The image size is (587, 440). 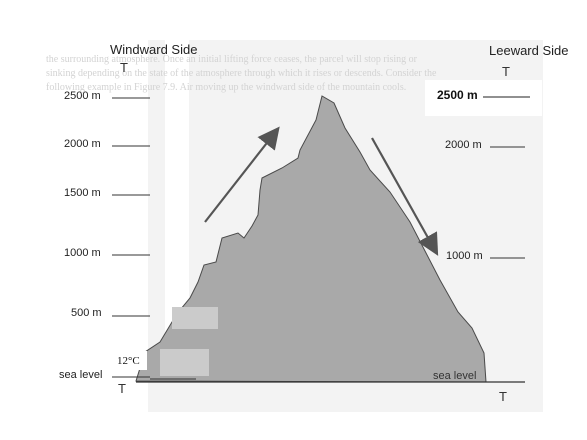 What do you see at coordinates (483, 98) in the screenshot?
I see `leeward-label-patch` at bounding box center [483, 98].